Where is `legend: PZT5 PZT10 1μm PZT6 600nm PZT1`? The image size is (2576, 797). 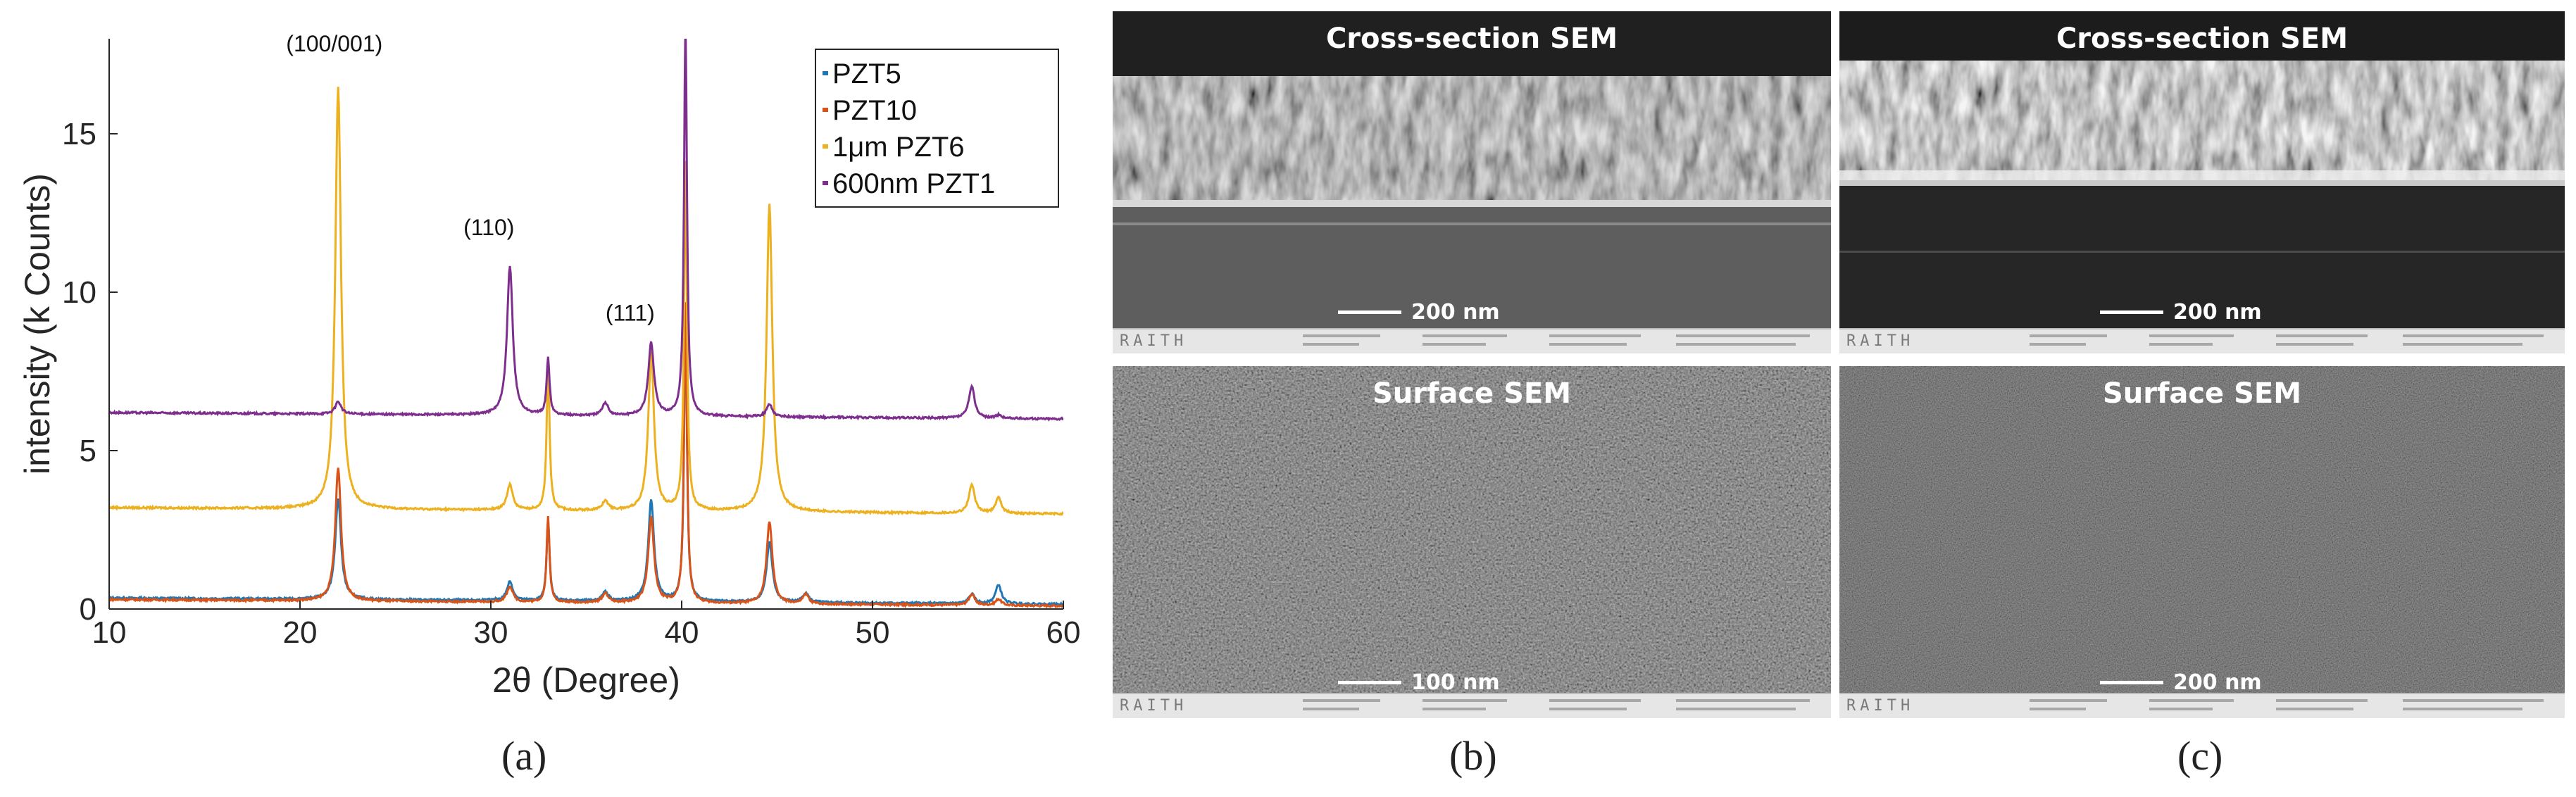 legend: PZT5 PZT10 1μm PZT6 600nm PZT1 is located at coordinates (937, 128).